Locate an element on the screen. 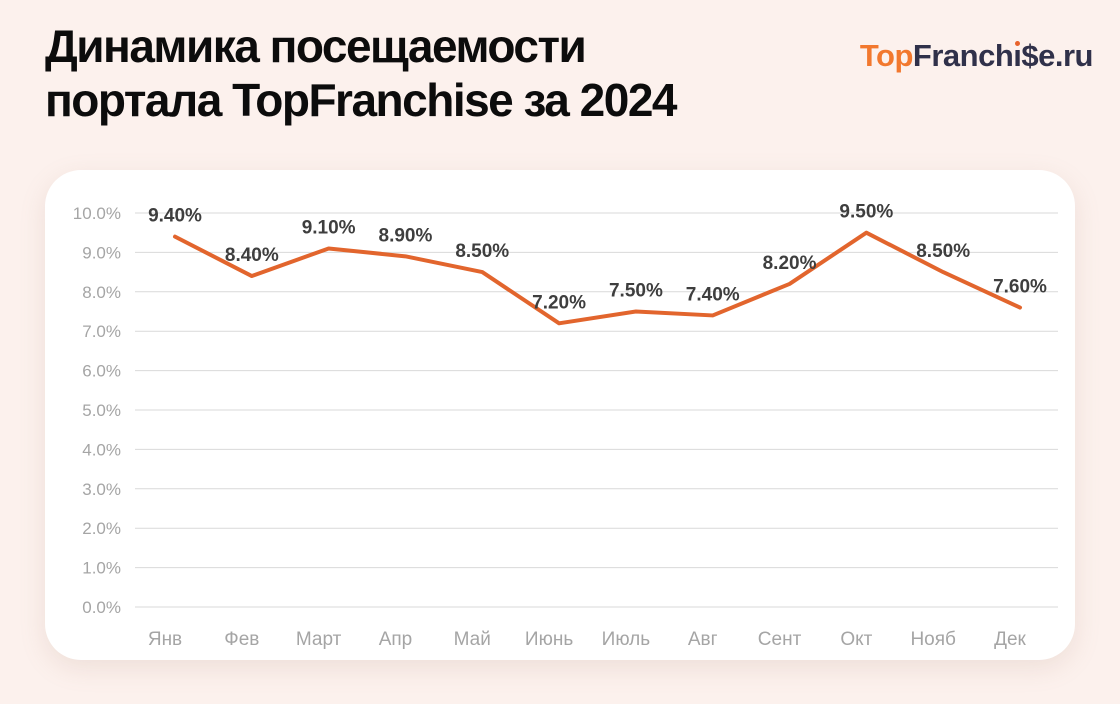  page-title-line-2: портала TopFranchise за 2024 is located at coordinates (361, 99).